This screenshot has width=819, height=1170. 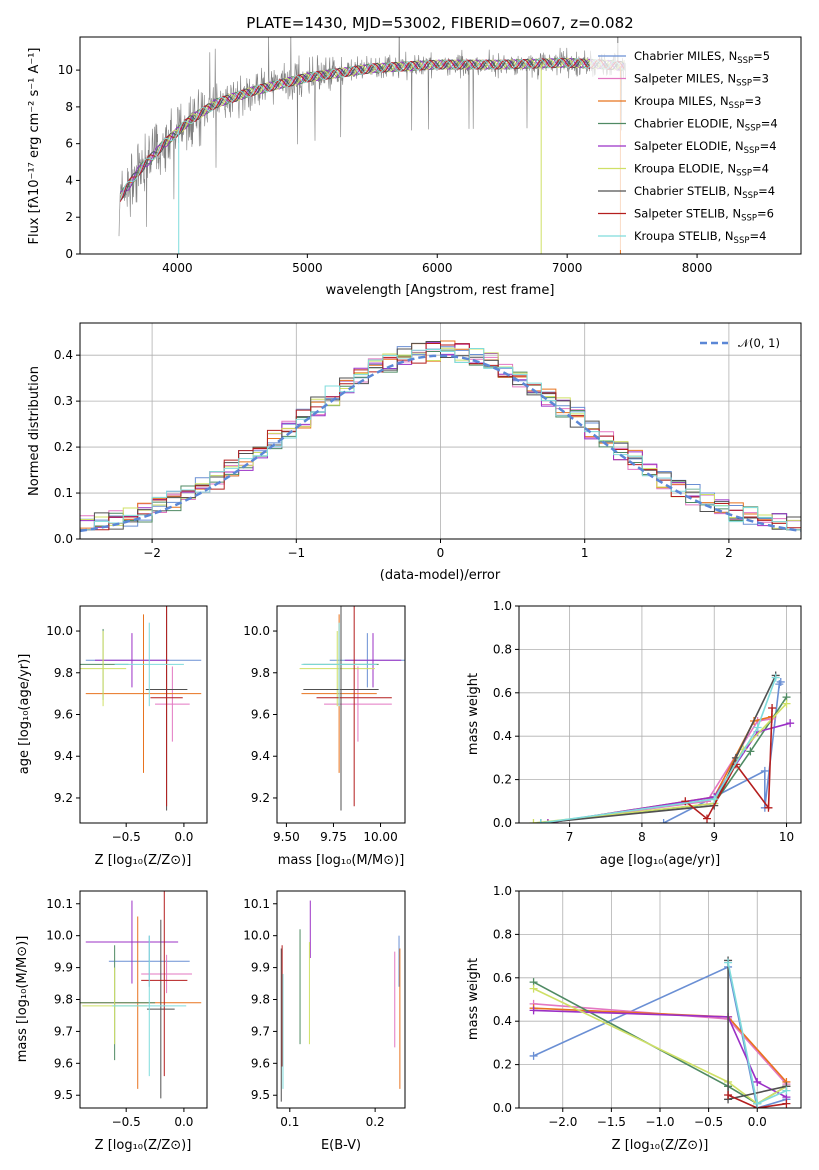 What do you see at coordinates (307, 268) in the screenshot?
I see `spectrum-xtick-label: 5000` at bounding box center [307, 268].